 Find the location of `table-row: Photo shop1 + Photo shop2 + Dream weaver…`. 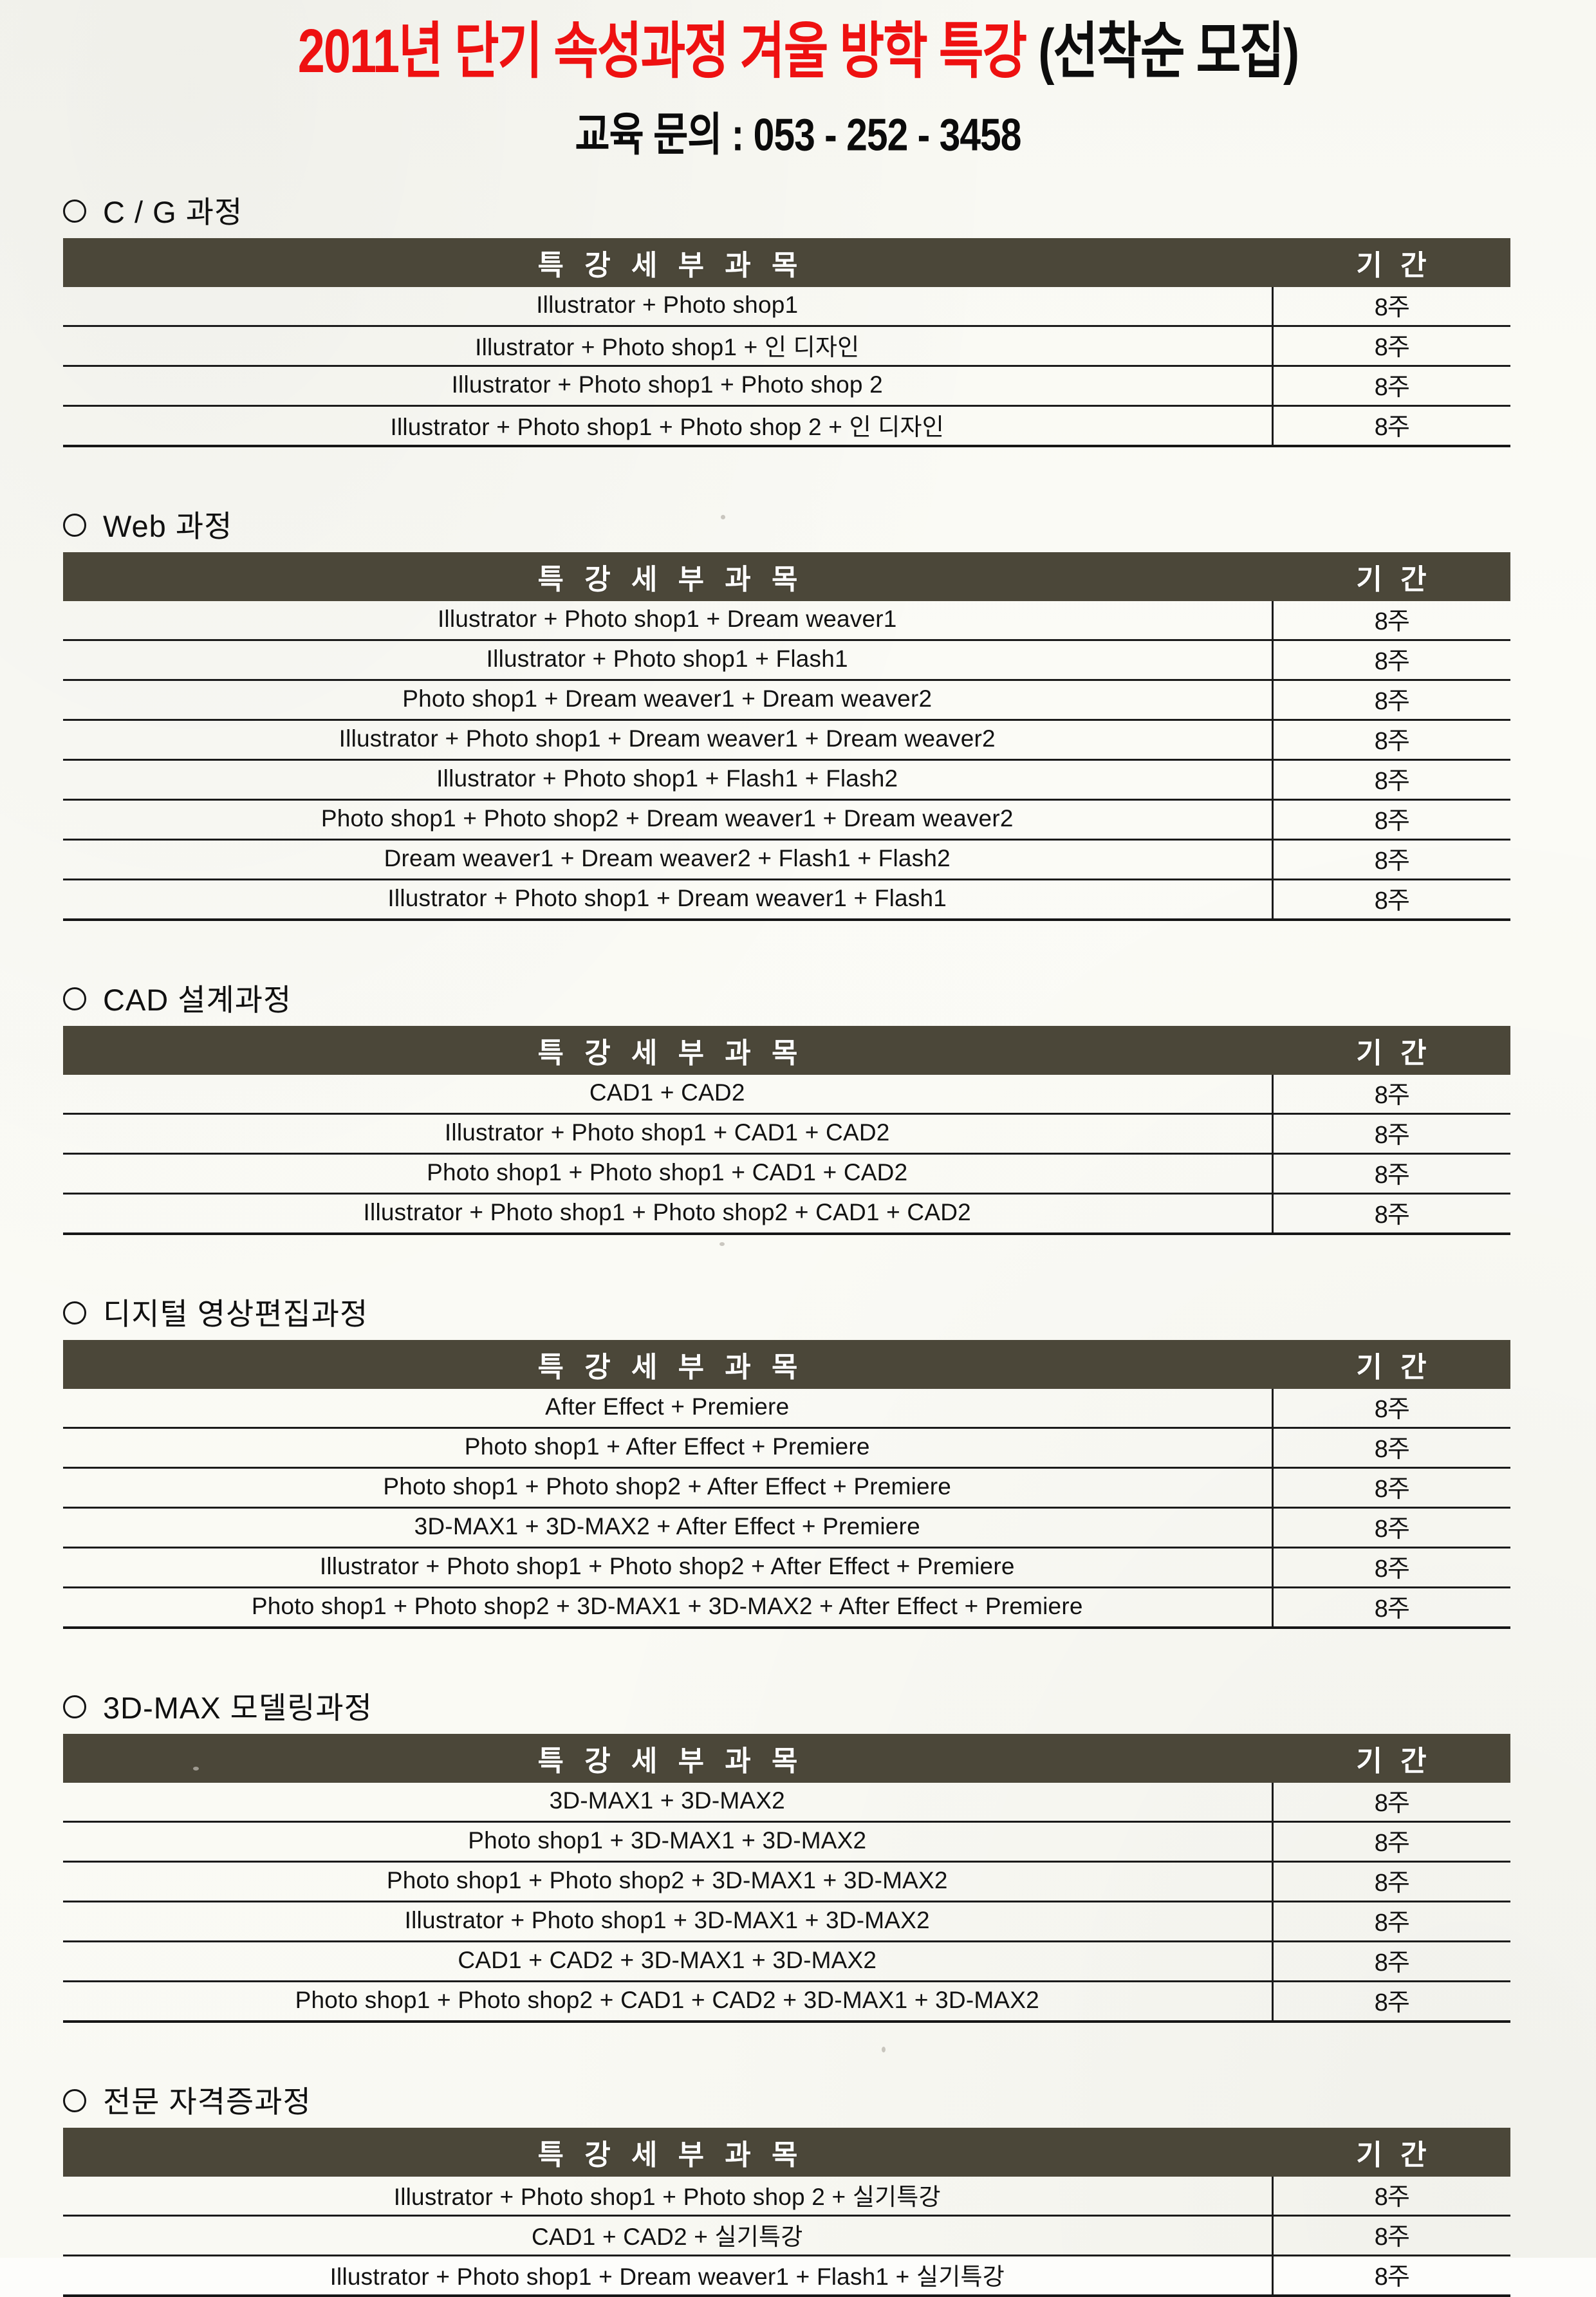

table-row: Photo shop1 + Photo shop2 + Dream weaver… is located at coordinates (786, 820).